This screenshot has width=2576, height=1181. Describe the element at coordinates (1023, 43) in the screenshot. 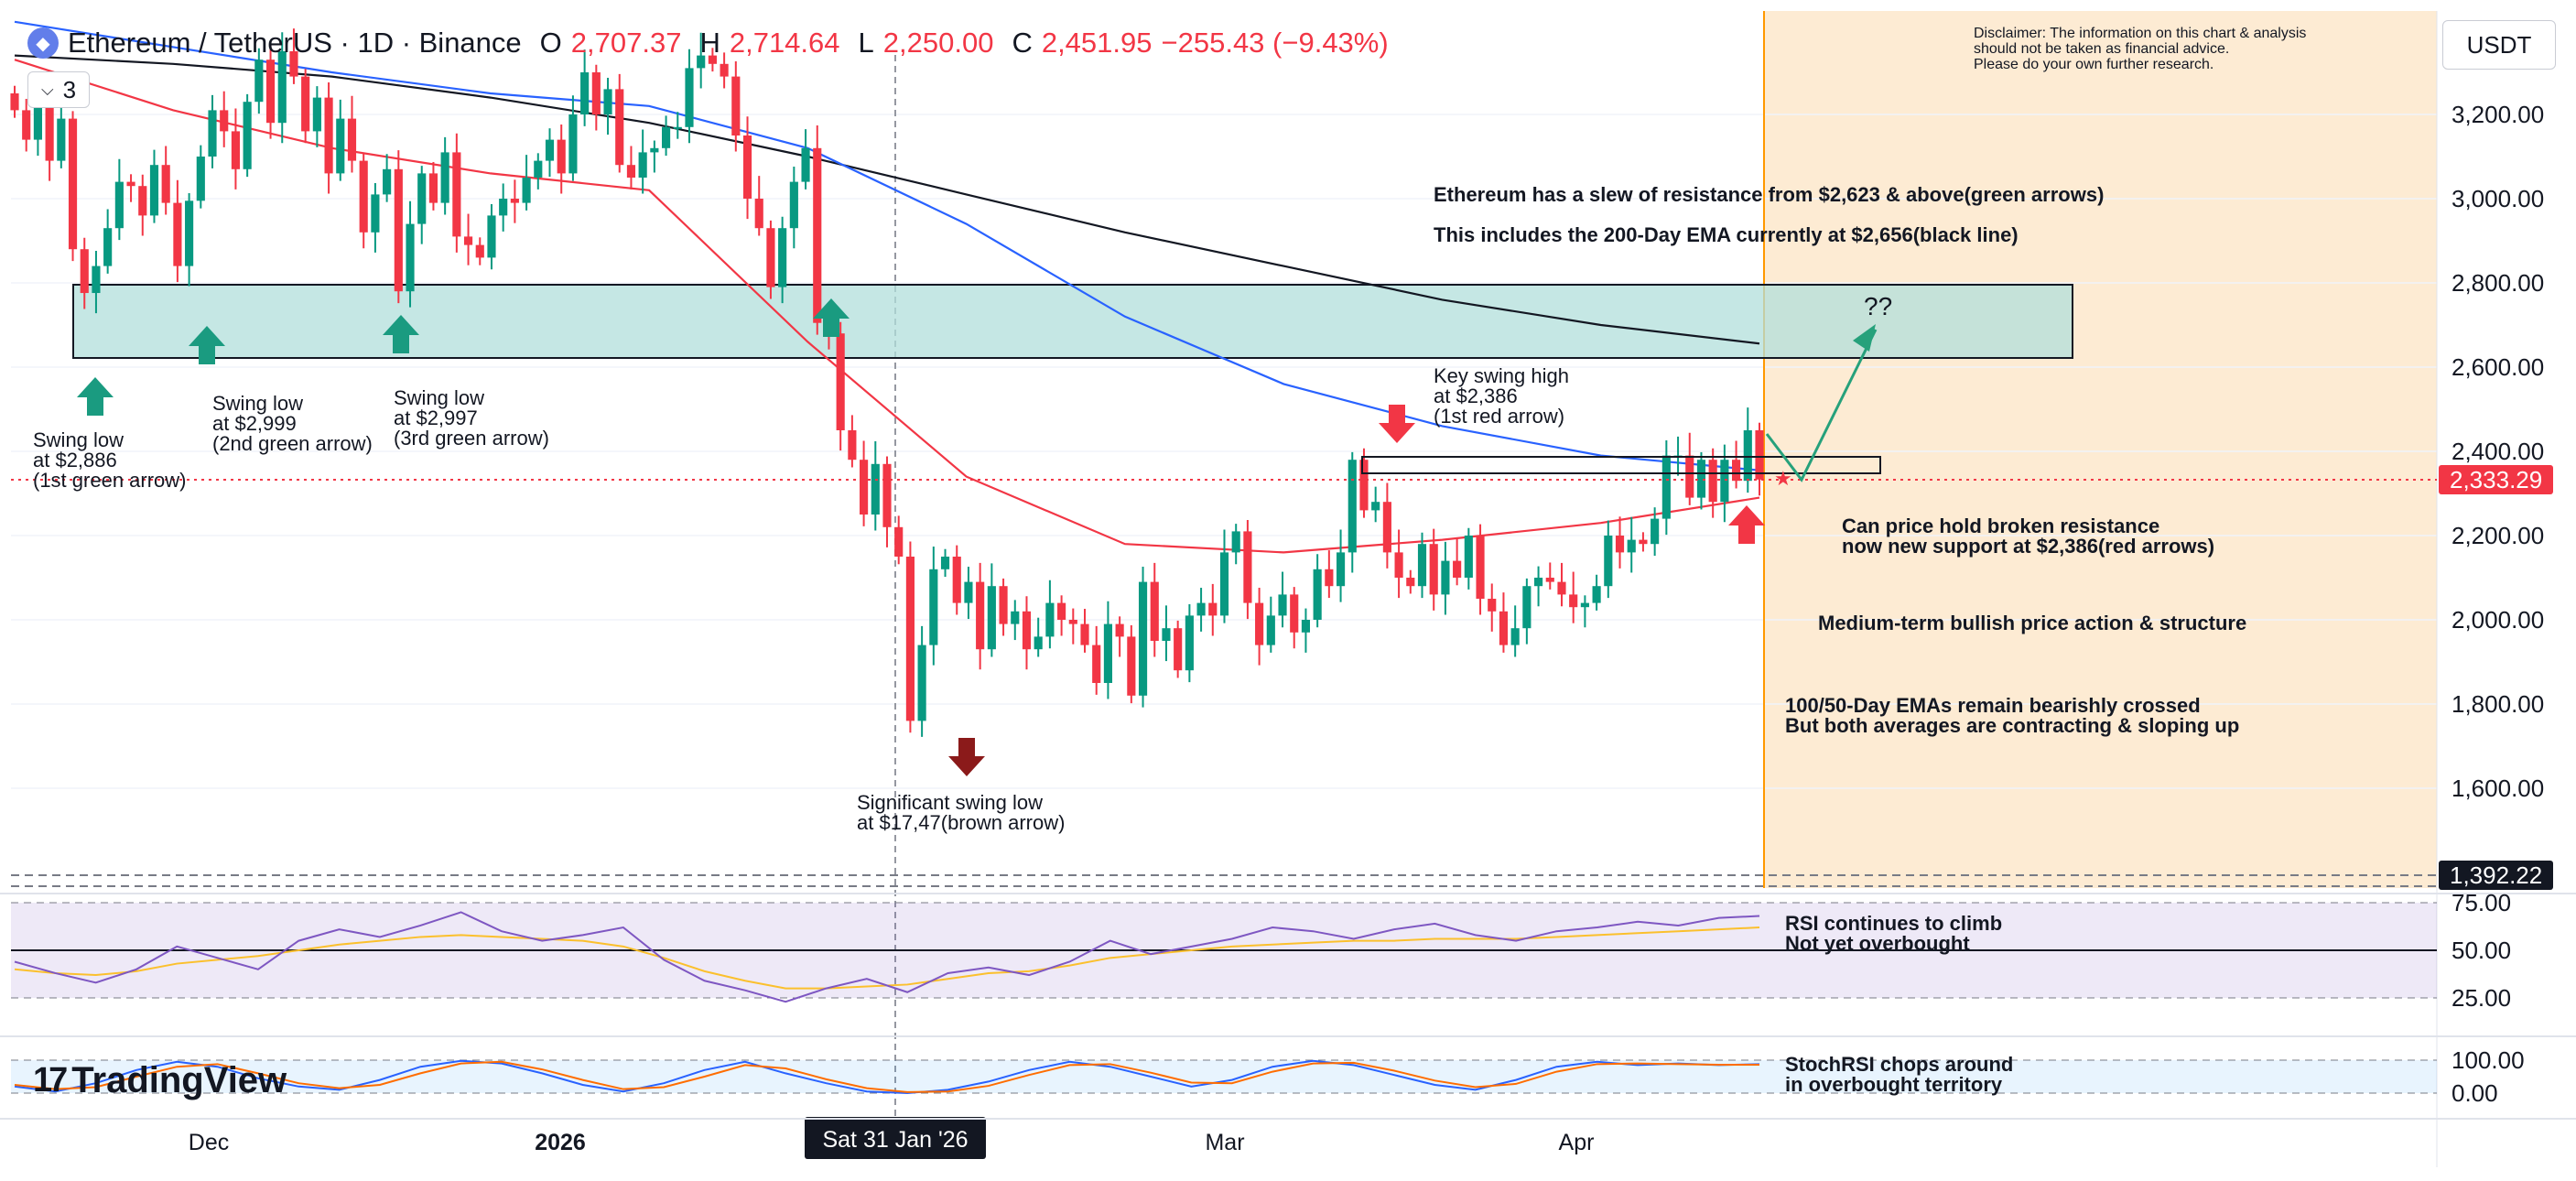

I see `close-label: C` at that location.